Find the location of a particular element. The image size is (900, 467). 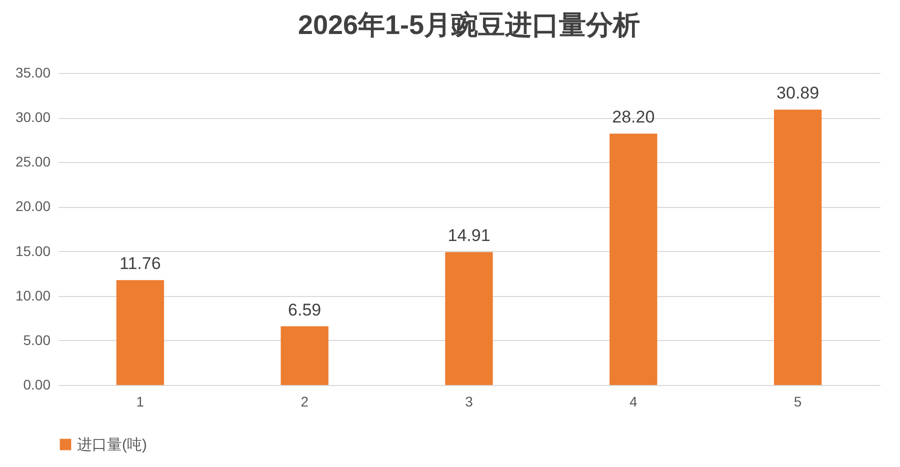

y-tick-label: 35.00 is located at coordinates (33, 72).